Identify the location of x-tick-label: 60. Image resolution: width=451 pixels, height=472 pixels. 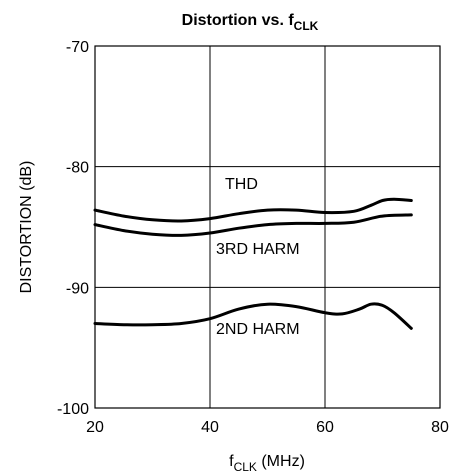
(325, 427).